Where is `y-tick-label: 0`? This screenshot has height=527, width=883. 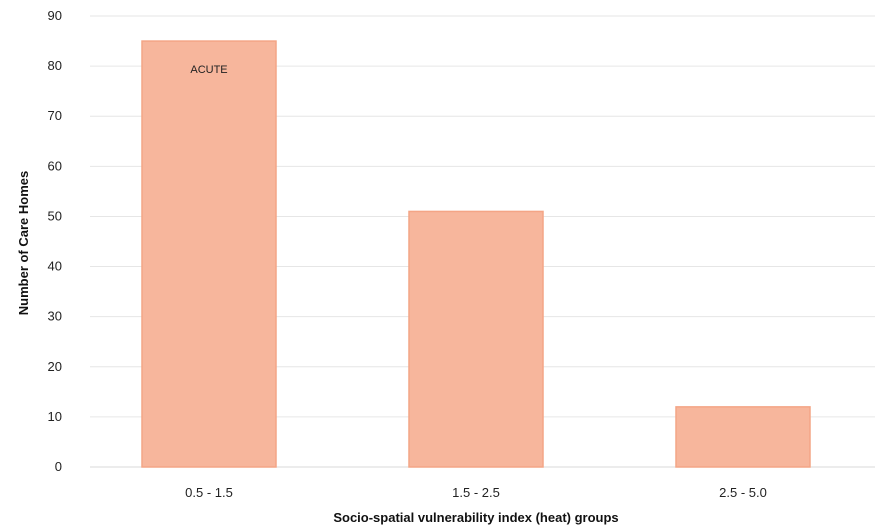
y-tick-label: 0 is located at coordinates (58, 466).